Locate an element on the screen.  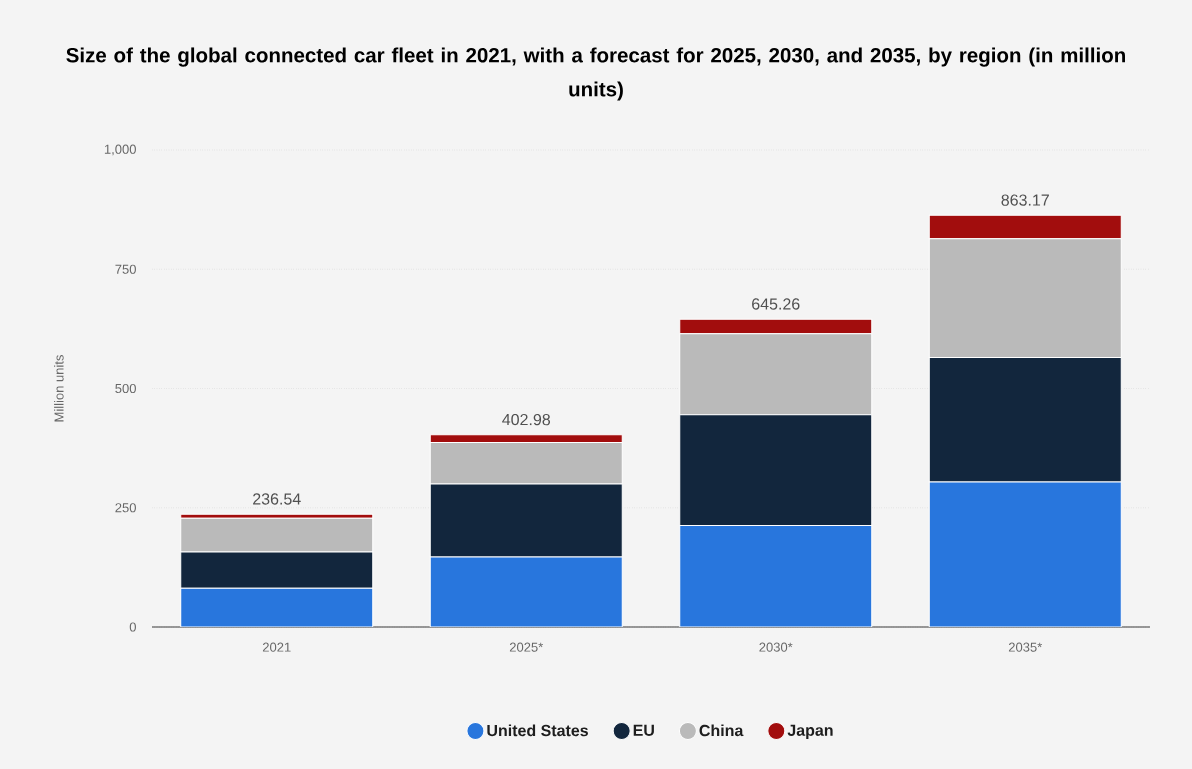
total-label: 402.98 is located at coordinates (526, 419).